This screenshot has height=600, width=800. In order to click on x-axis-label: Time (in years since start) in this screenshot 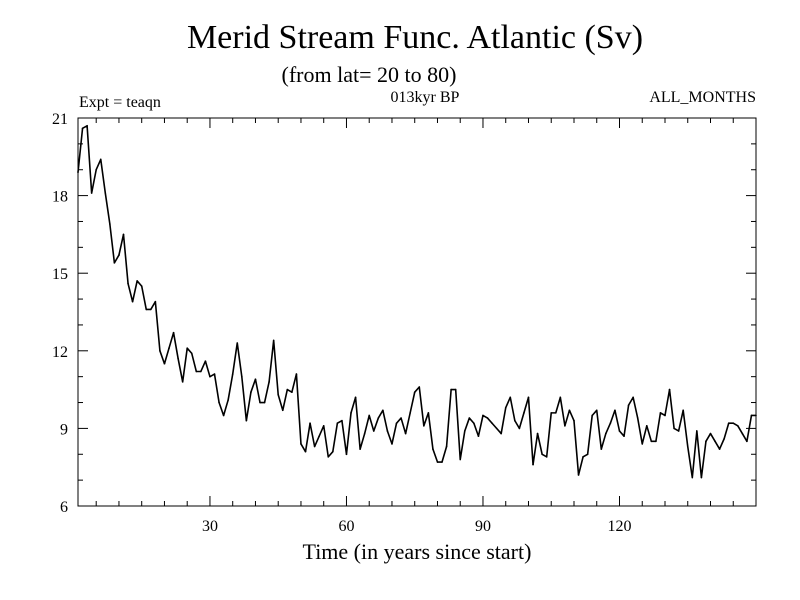, I will do `click(417, 551)`.